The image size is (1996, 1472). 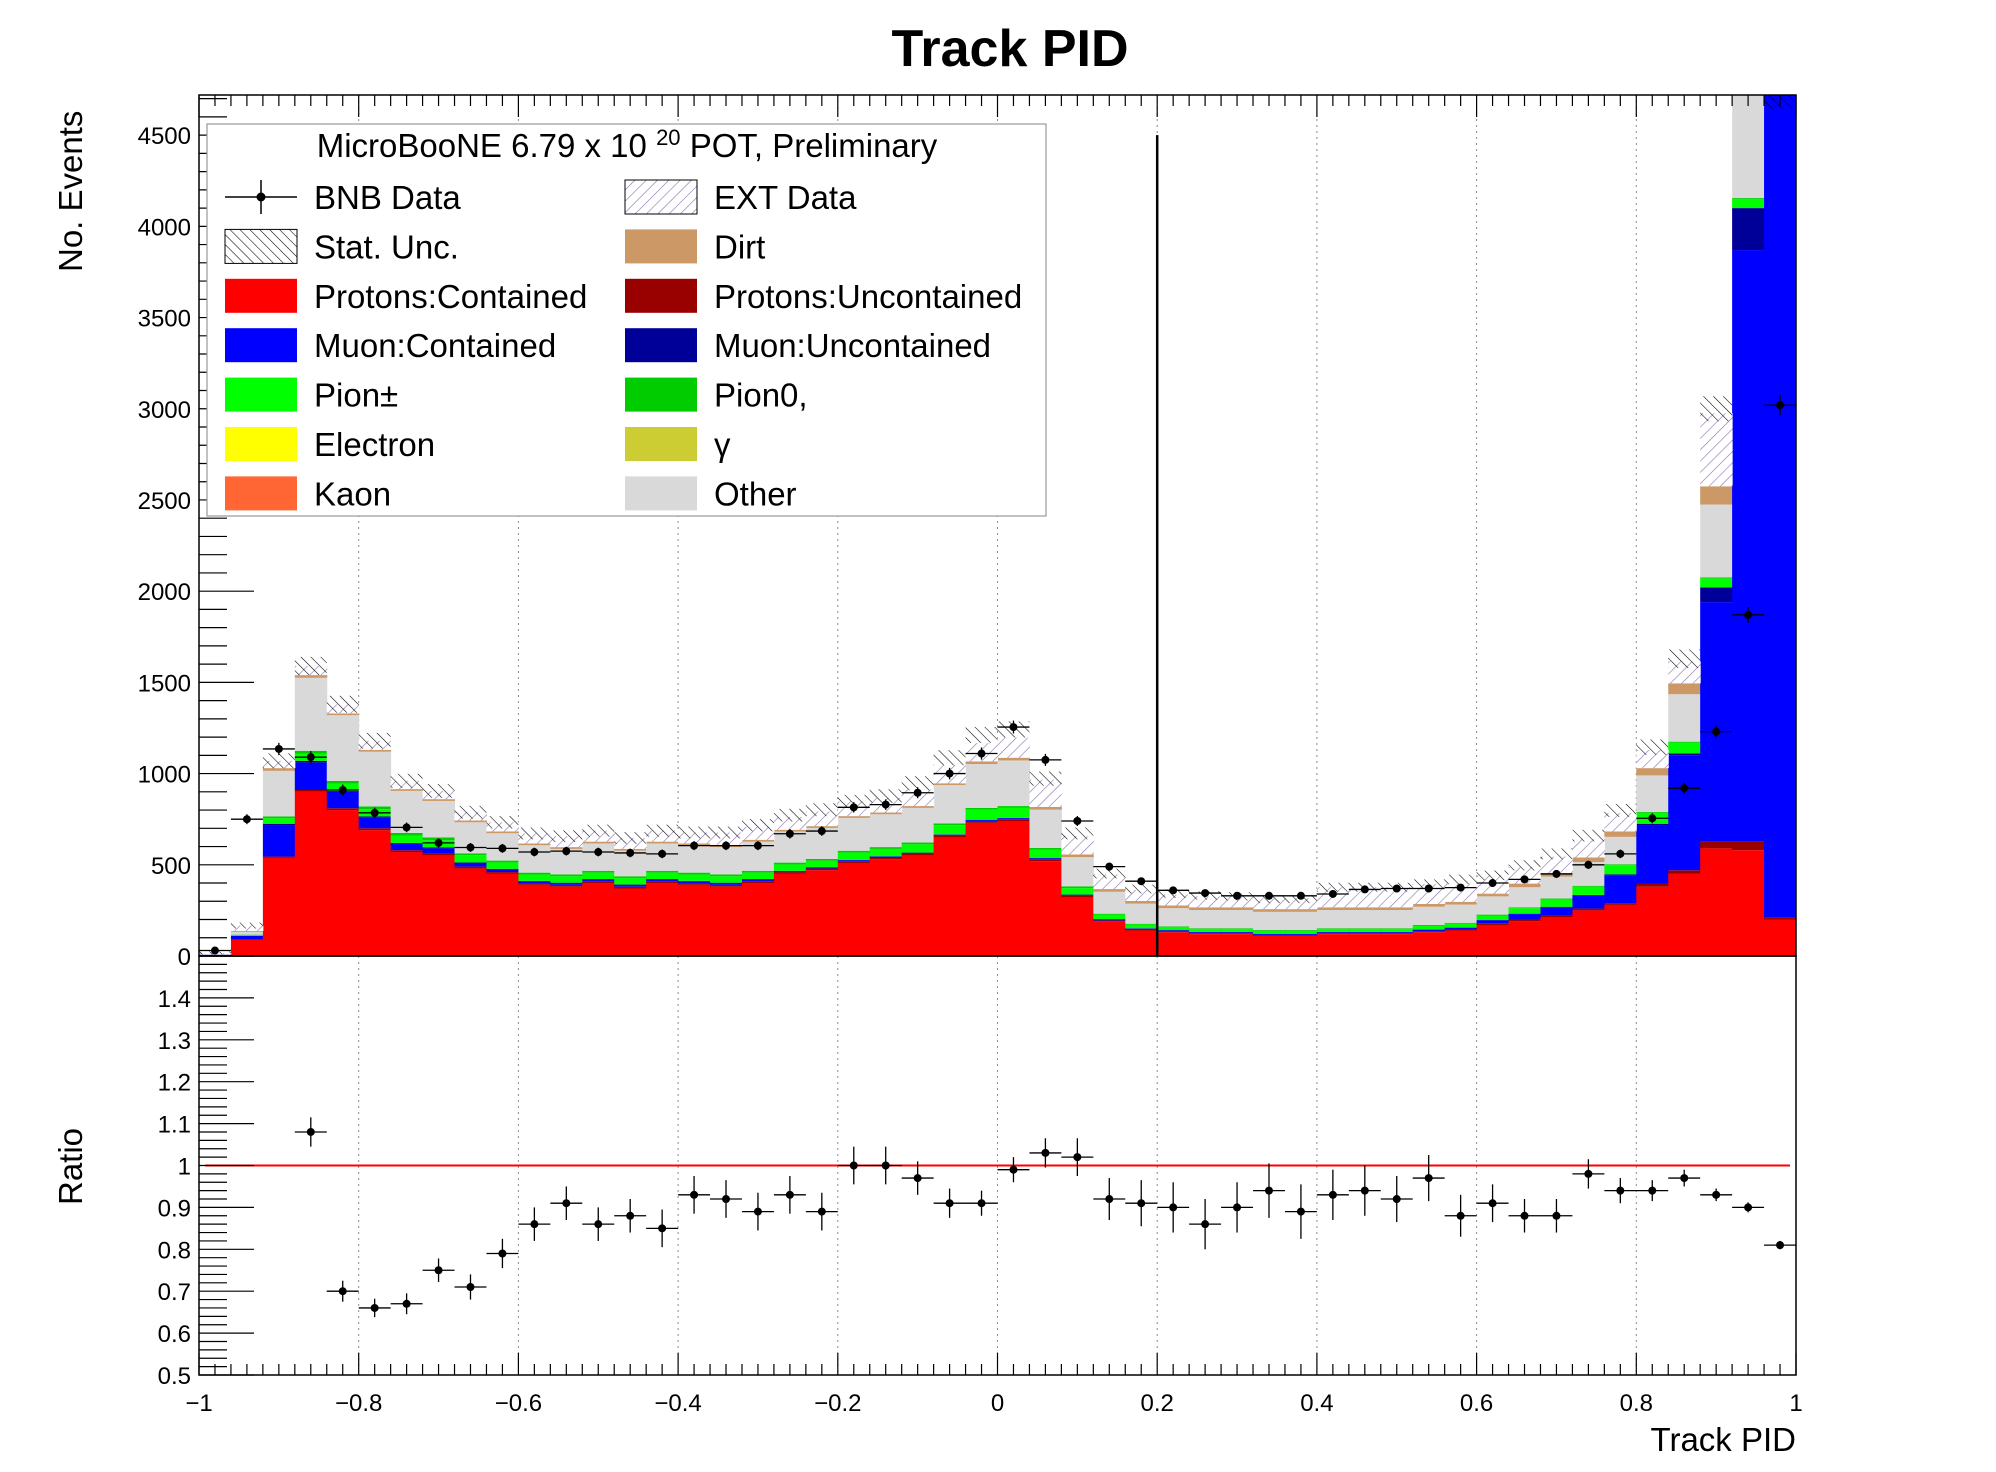 What do you see at coordinates (1723, 1439) in the screenshot?
I see `x-axis-title: Track PID` at bounding box center [1723, 1439].